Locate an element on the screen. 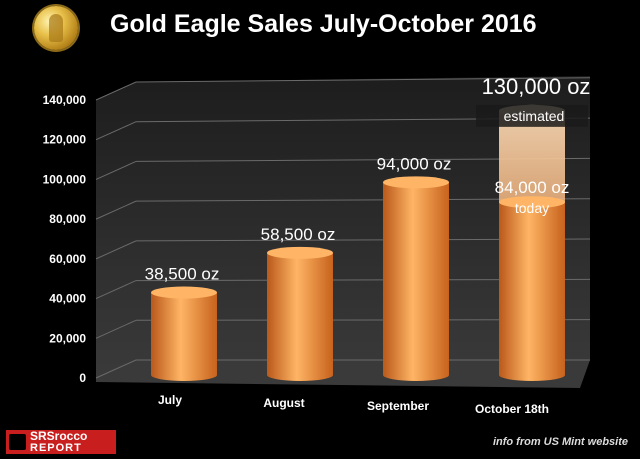 This screenshot has height=459, width=640. estimated-value-label: 130,000 oz is located at coordinates (536, 86).